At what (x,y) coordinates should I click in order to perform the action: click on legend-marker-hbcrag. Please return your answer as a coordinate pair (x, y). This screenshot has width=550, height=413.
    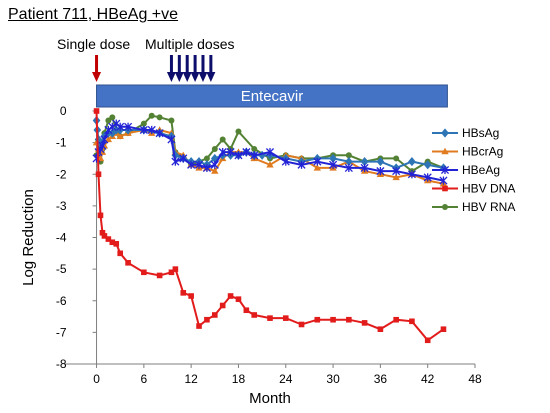
    Looking at the image, I should click on (445, 151).